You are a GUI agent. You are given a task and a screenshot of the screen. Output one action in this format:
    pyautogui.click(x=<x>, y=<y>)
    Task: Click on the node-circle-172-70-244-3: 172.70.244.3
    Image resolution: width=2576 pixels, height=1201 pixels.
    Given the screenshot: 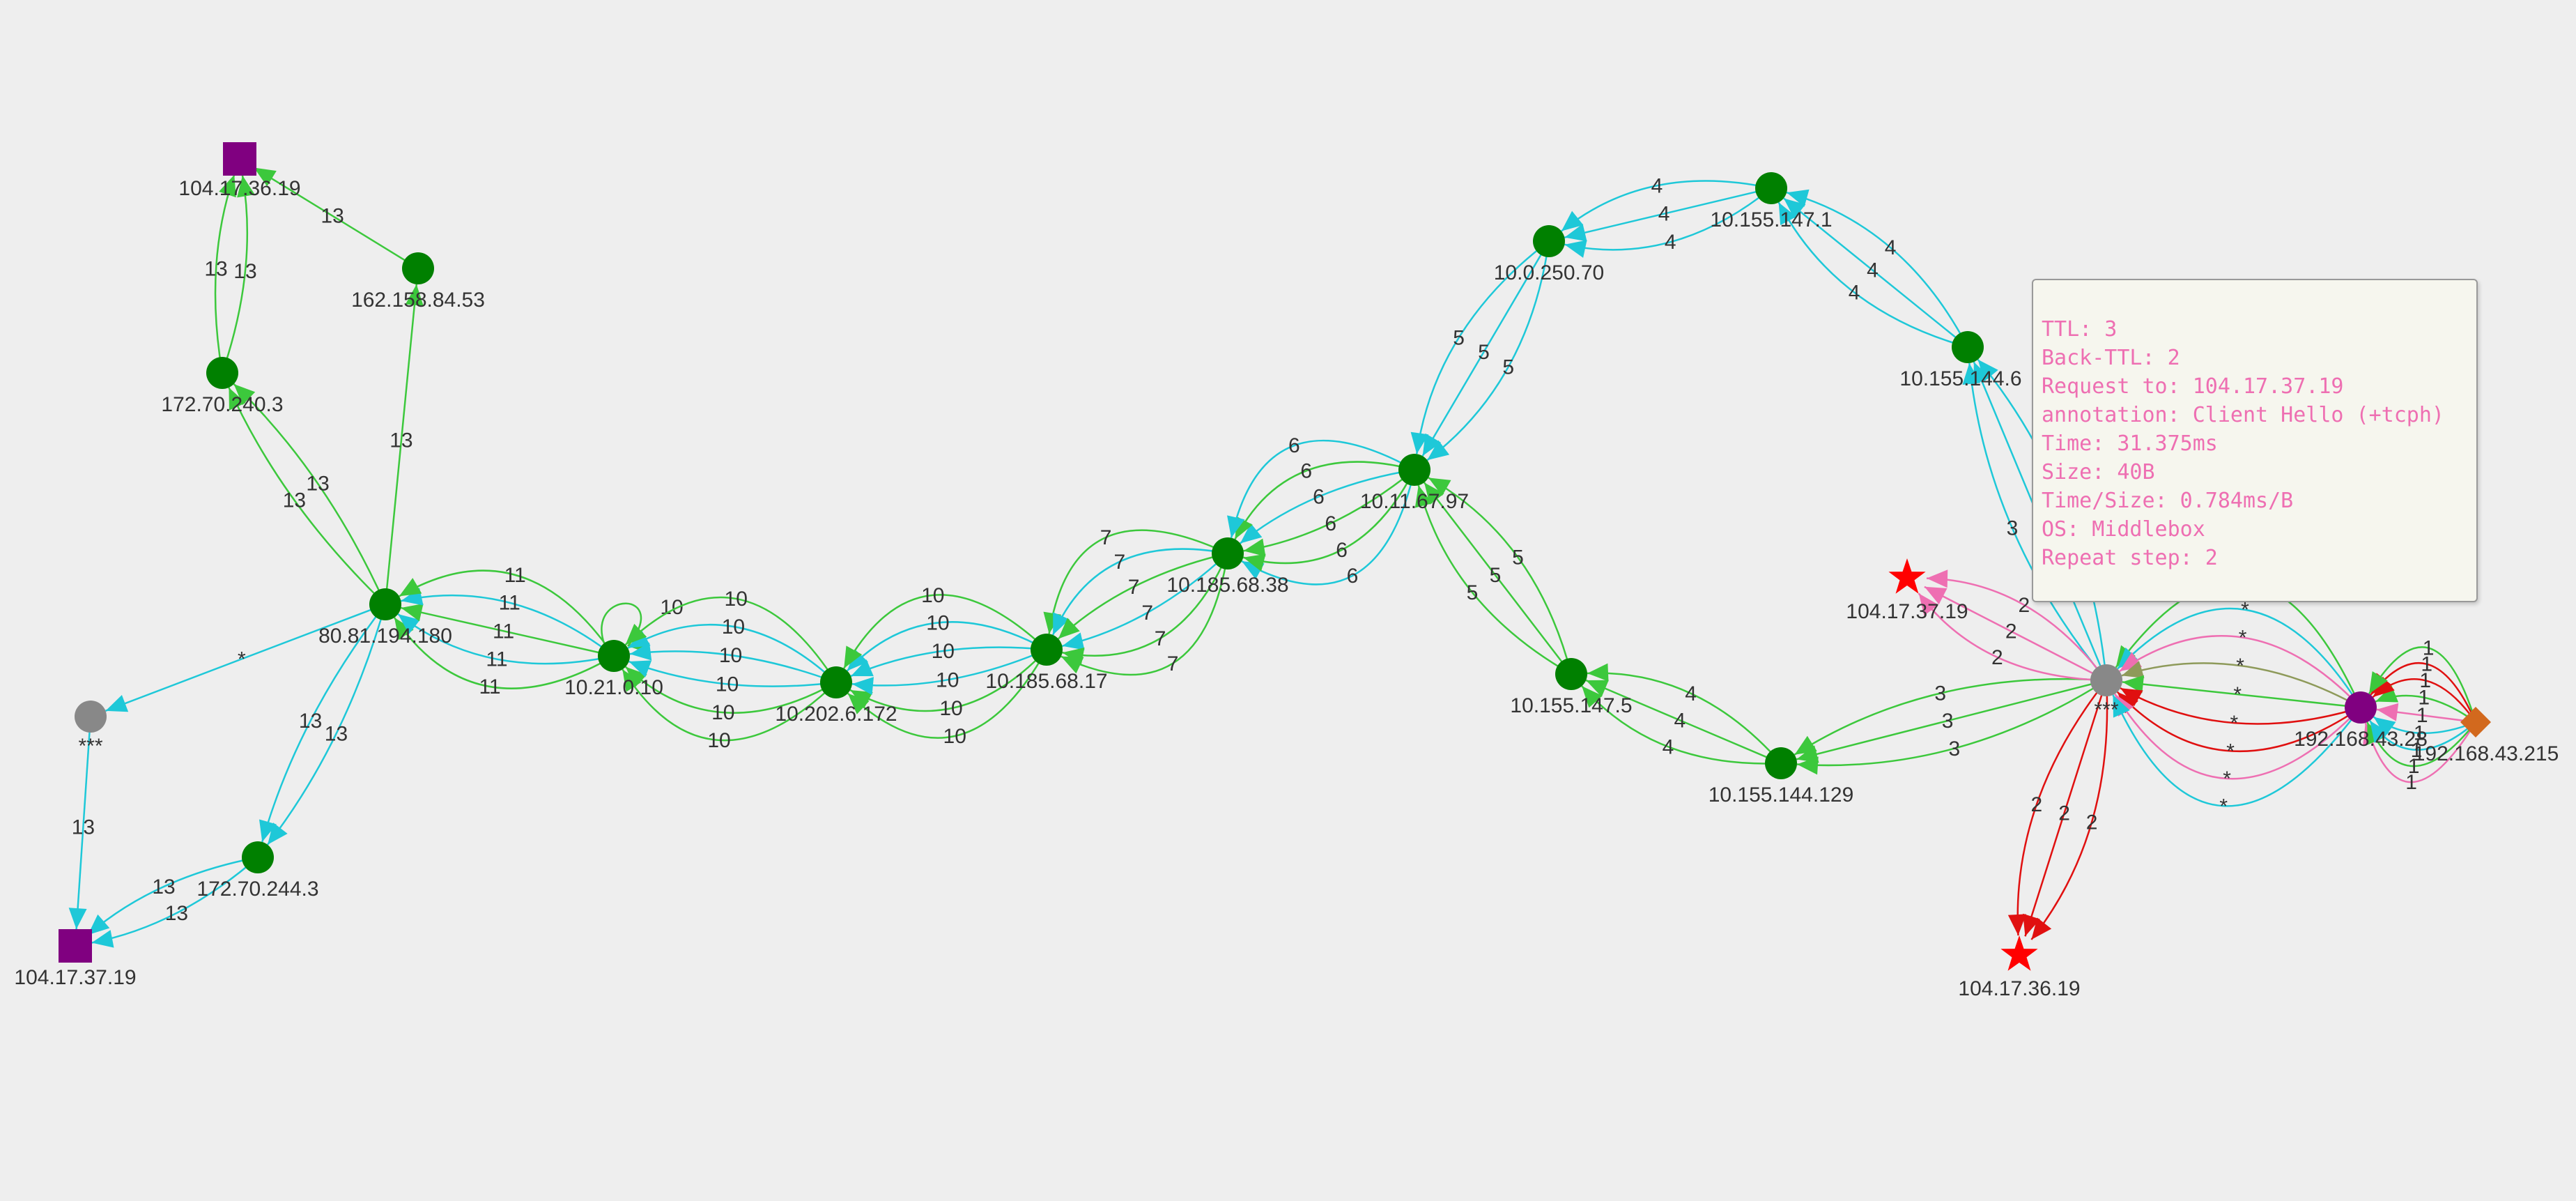 What is the action you would take?
    pyautogui.click(x=257, y=871)
    